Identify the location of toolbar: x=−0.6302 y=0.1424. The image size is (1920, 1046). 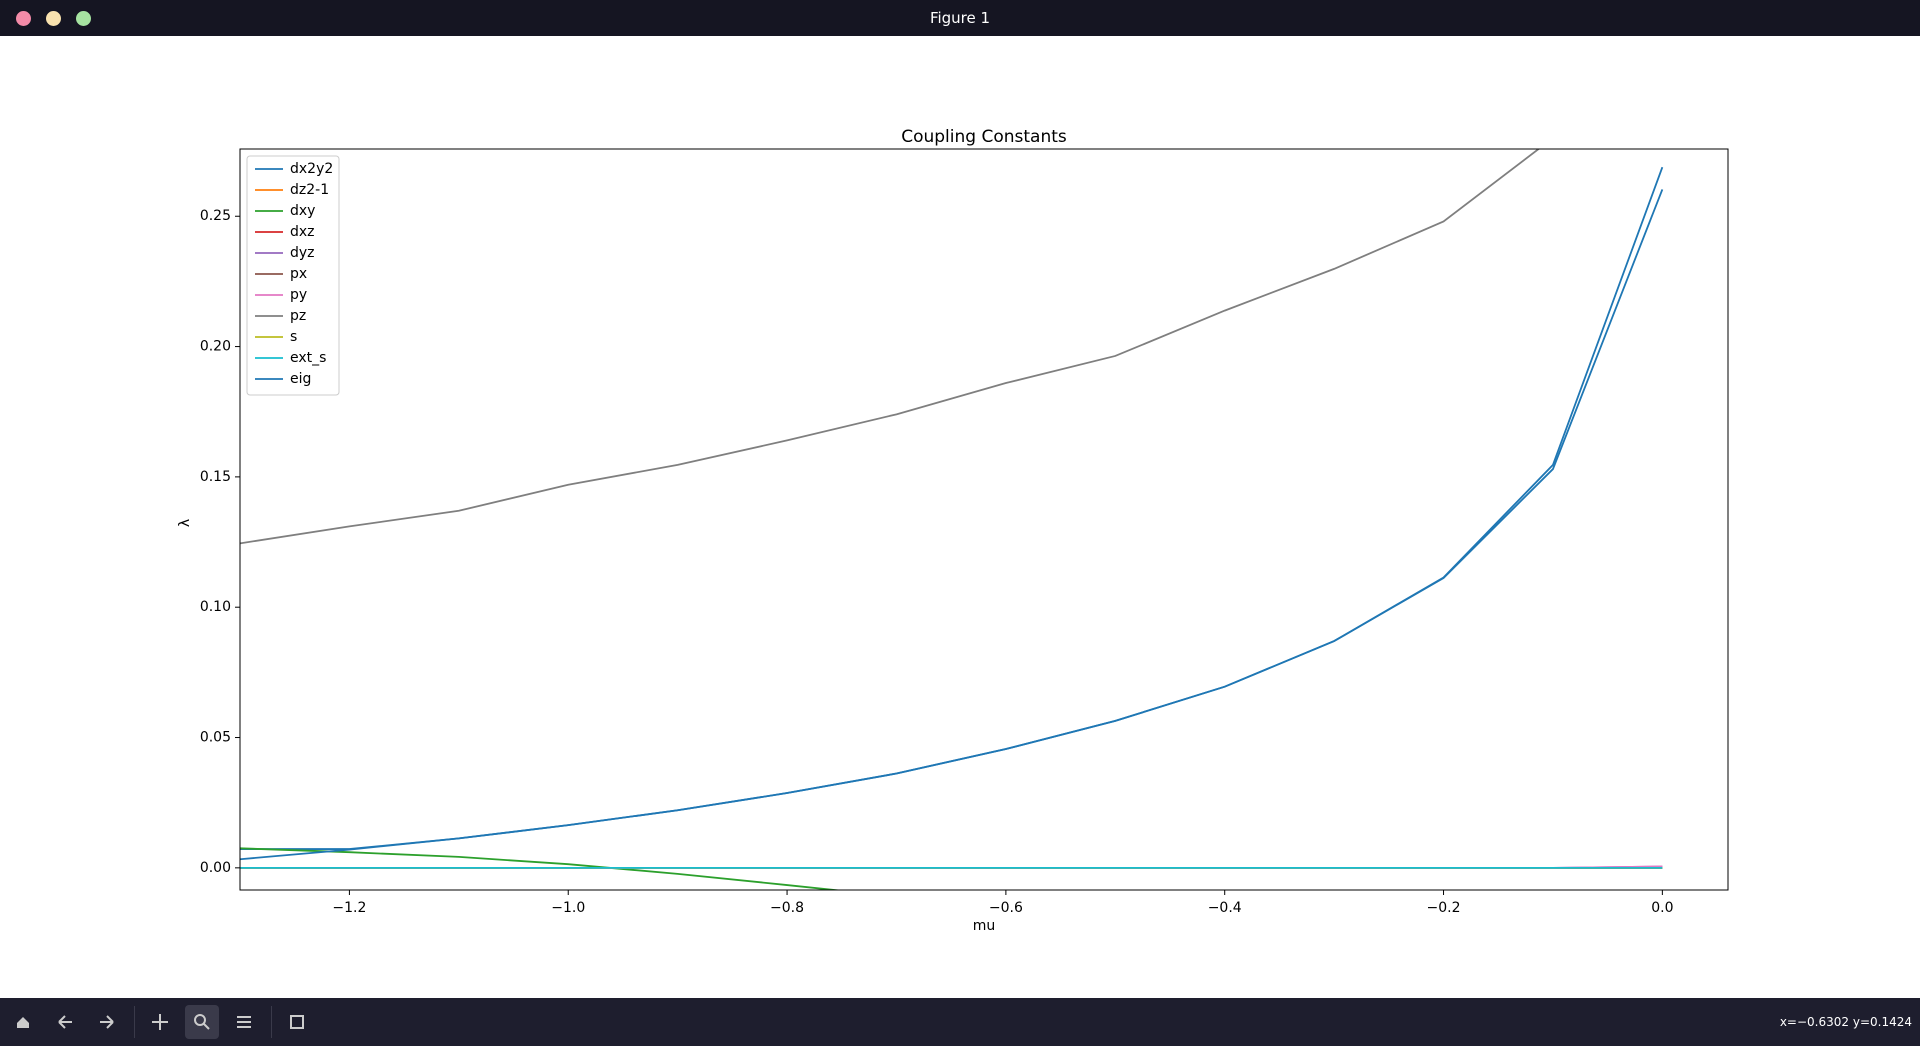
(960, 1022).